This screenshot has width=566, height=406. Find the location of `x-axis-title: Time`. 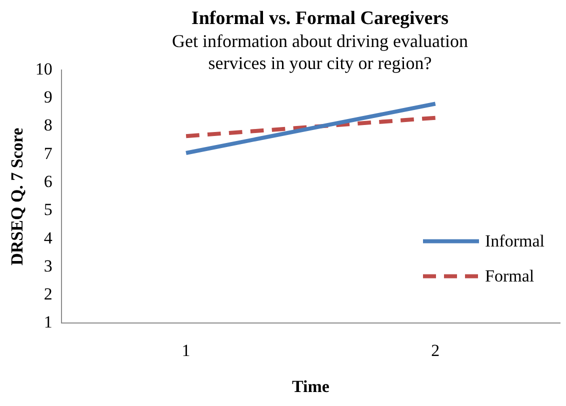

x-axis-title: Time is located at coordinates (311, 386).